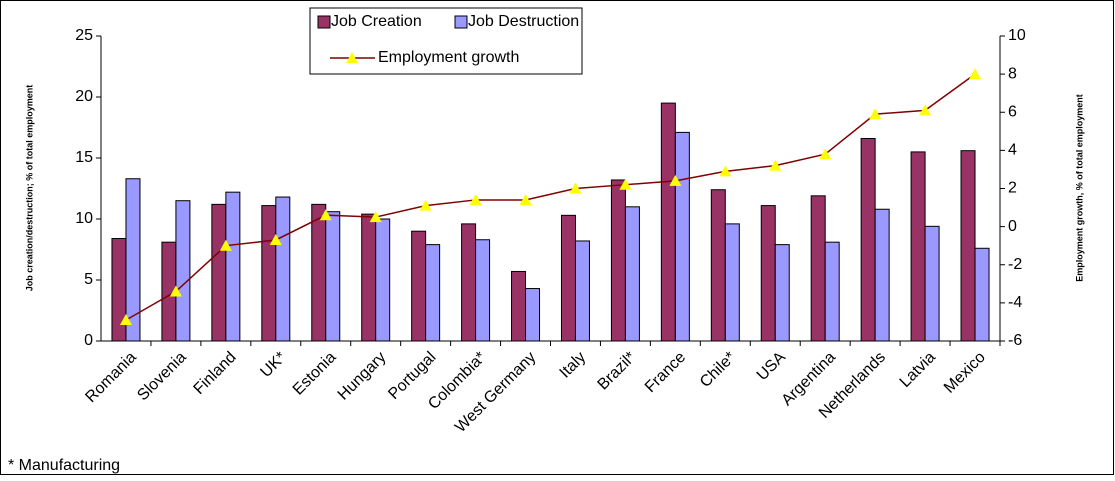 The width and height of the screenshot is (1115, 481). What do you see at coordinates (448, 57) in the screenshot?
I see `legend-label: Employment growth` at bounding box center [448, 57].